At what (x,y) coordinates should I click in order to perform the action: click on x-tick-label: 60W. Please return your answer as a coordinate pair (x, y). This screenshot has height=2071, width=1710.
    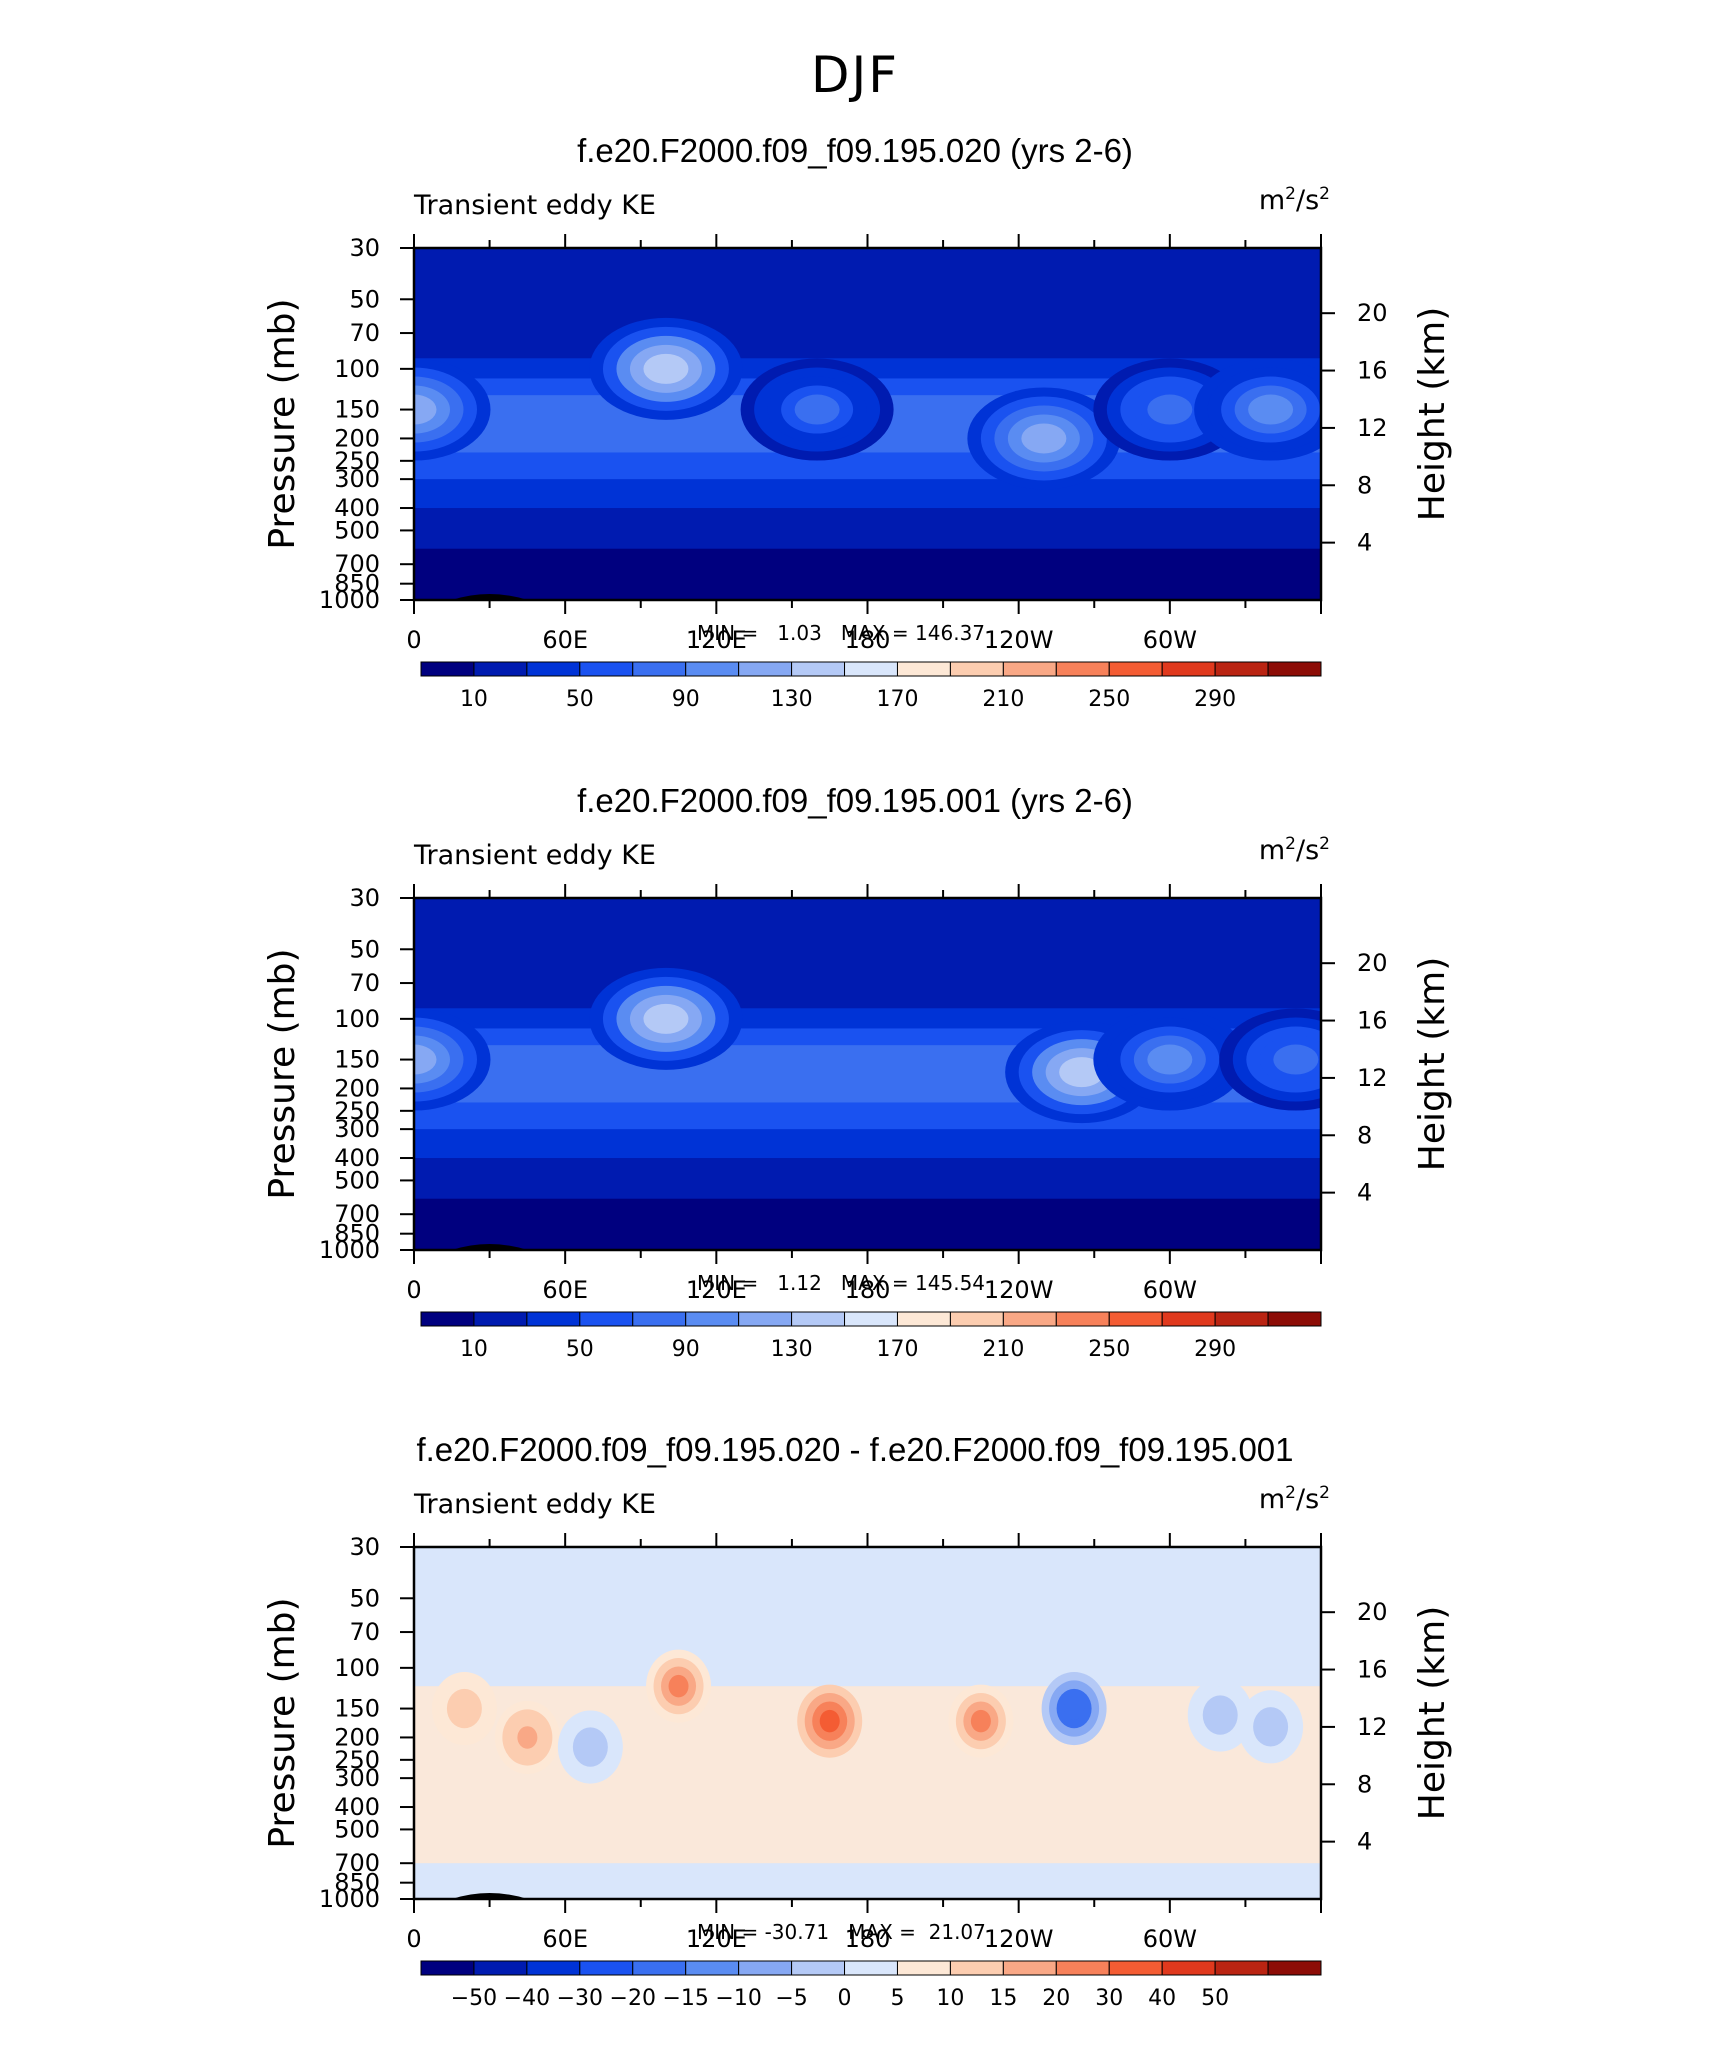
    Looking at the image, I should click on (1170, 1289).